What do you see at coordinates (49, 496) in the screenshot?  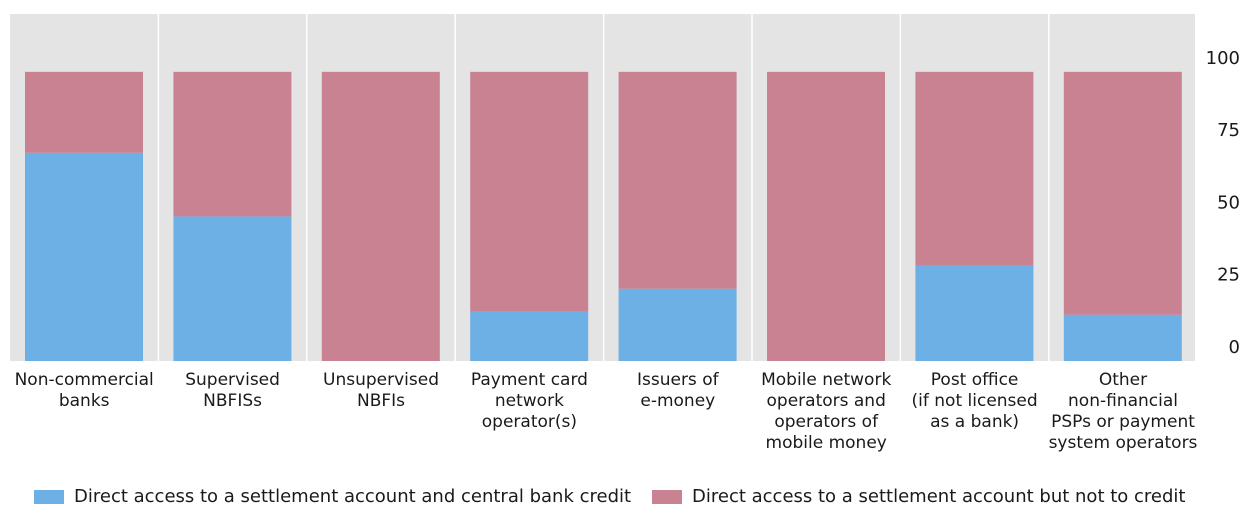 I see `legend-swatch-credit` at bounding box center [49, 496].